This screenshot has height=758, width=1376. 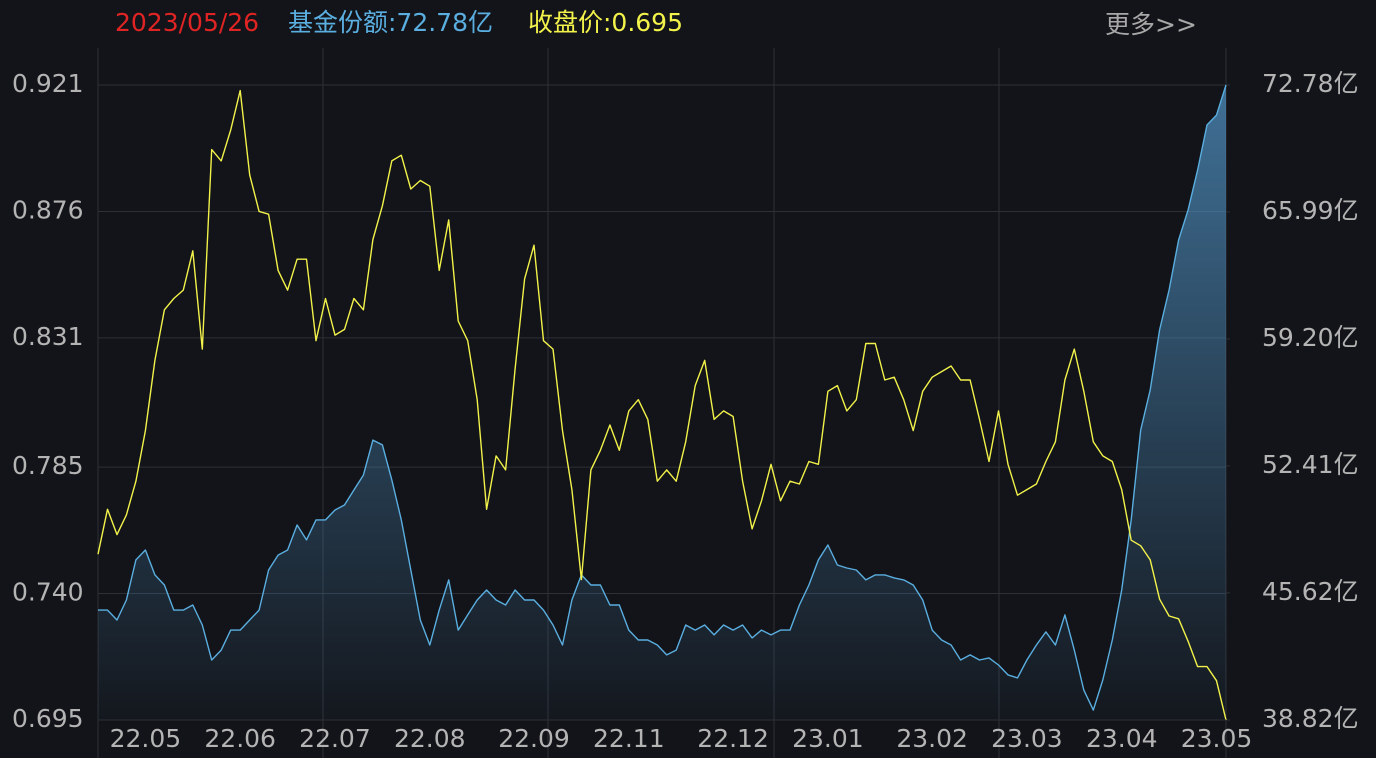 What do you see at coordinates (1310, 591) in the screenshot?
I see `y2-tick-label: 45.62亿` at bounding box center [1310, 591].